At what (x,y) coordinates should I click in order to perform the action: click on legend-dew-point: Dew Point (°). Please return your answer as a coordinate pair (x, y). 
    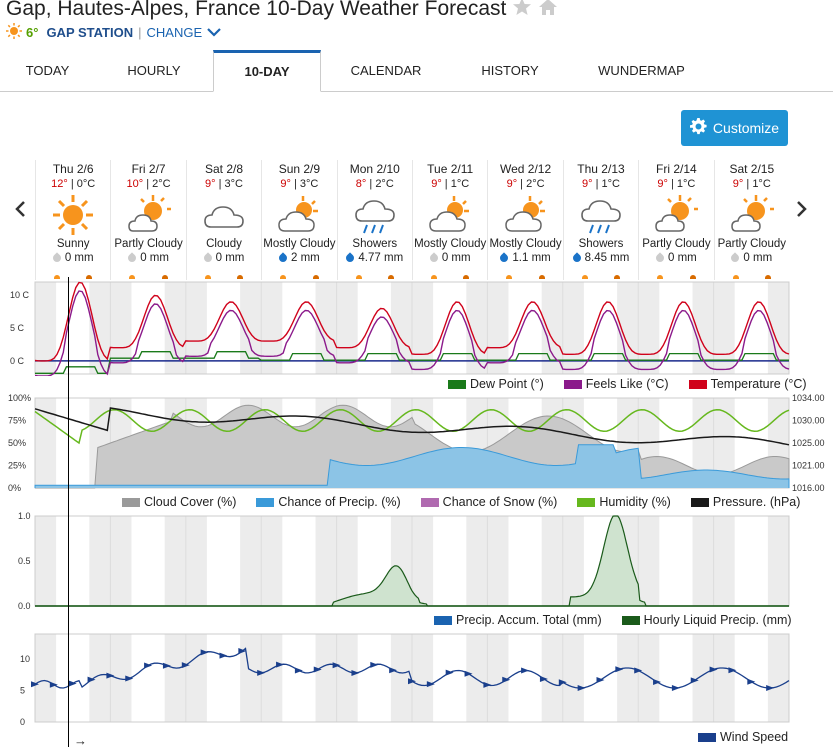
    Looking at the image, I should click on (496, 384).